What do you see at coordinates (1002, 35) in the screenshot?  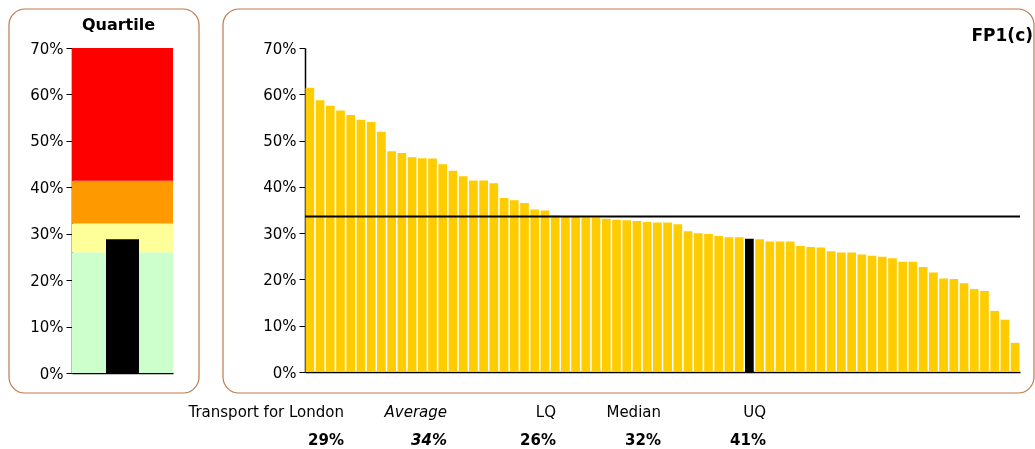 I see `chart-title: FP1(c)` at bounding box center [1002, 35].